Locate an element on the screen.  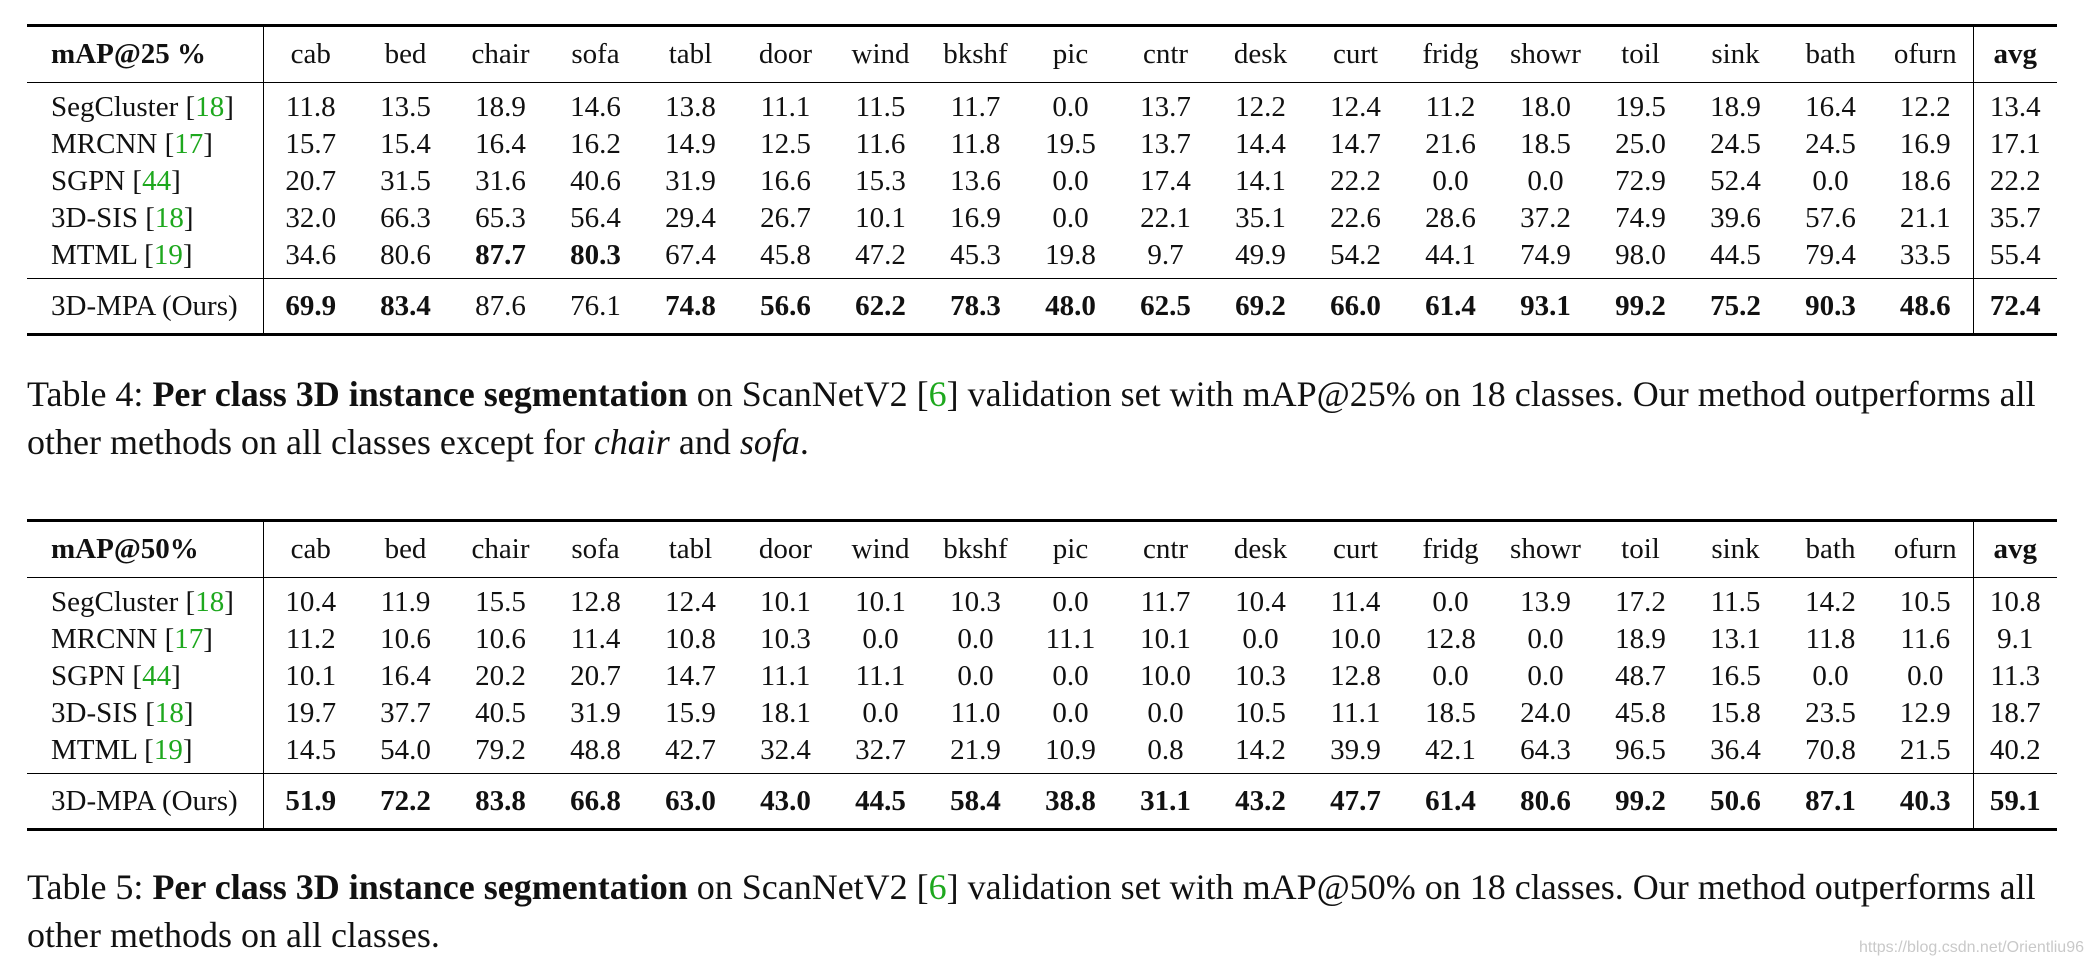
column-header-pic: pic is located at coordinates (1070, 54).